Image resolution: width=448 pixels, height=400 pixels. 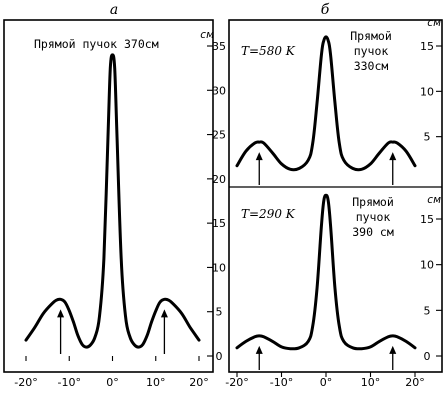 What do you see at coordinates (207, 35) in the screenshot?
I see `panel-a-unit-label: см` at bounding box center [207, 35].